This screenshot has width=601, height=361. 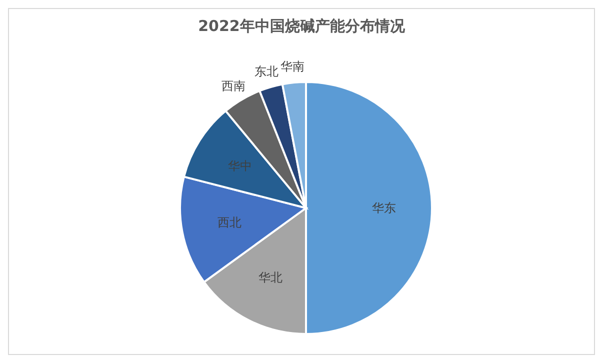 What do you see at coordinates (229, 223) in the screenshot?
I see `slice-label: 西北` at bounding box center [229, 223].